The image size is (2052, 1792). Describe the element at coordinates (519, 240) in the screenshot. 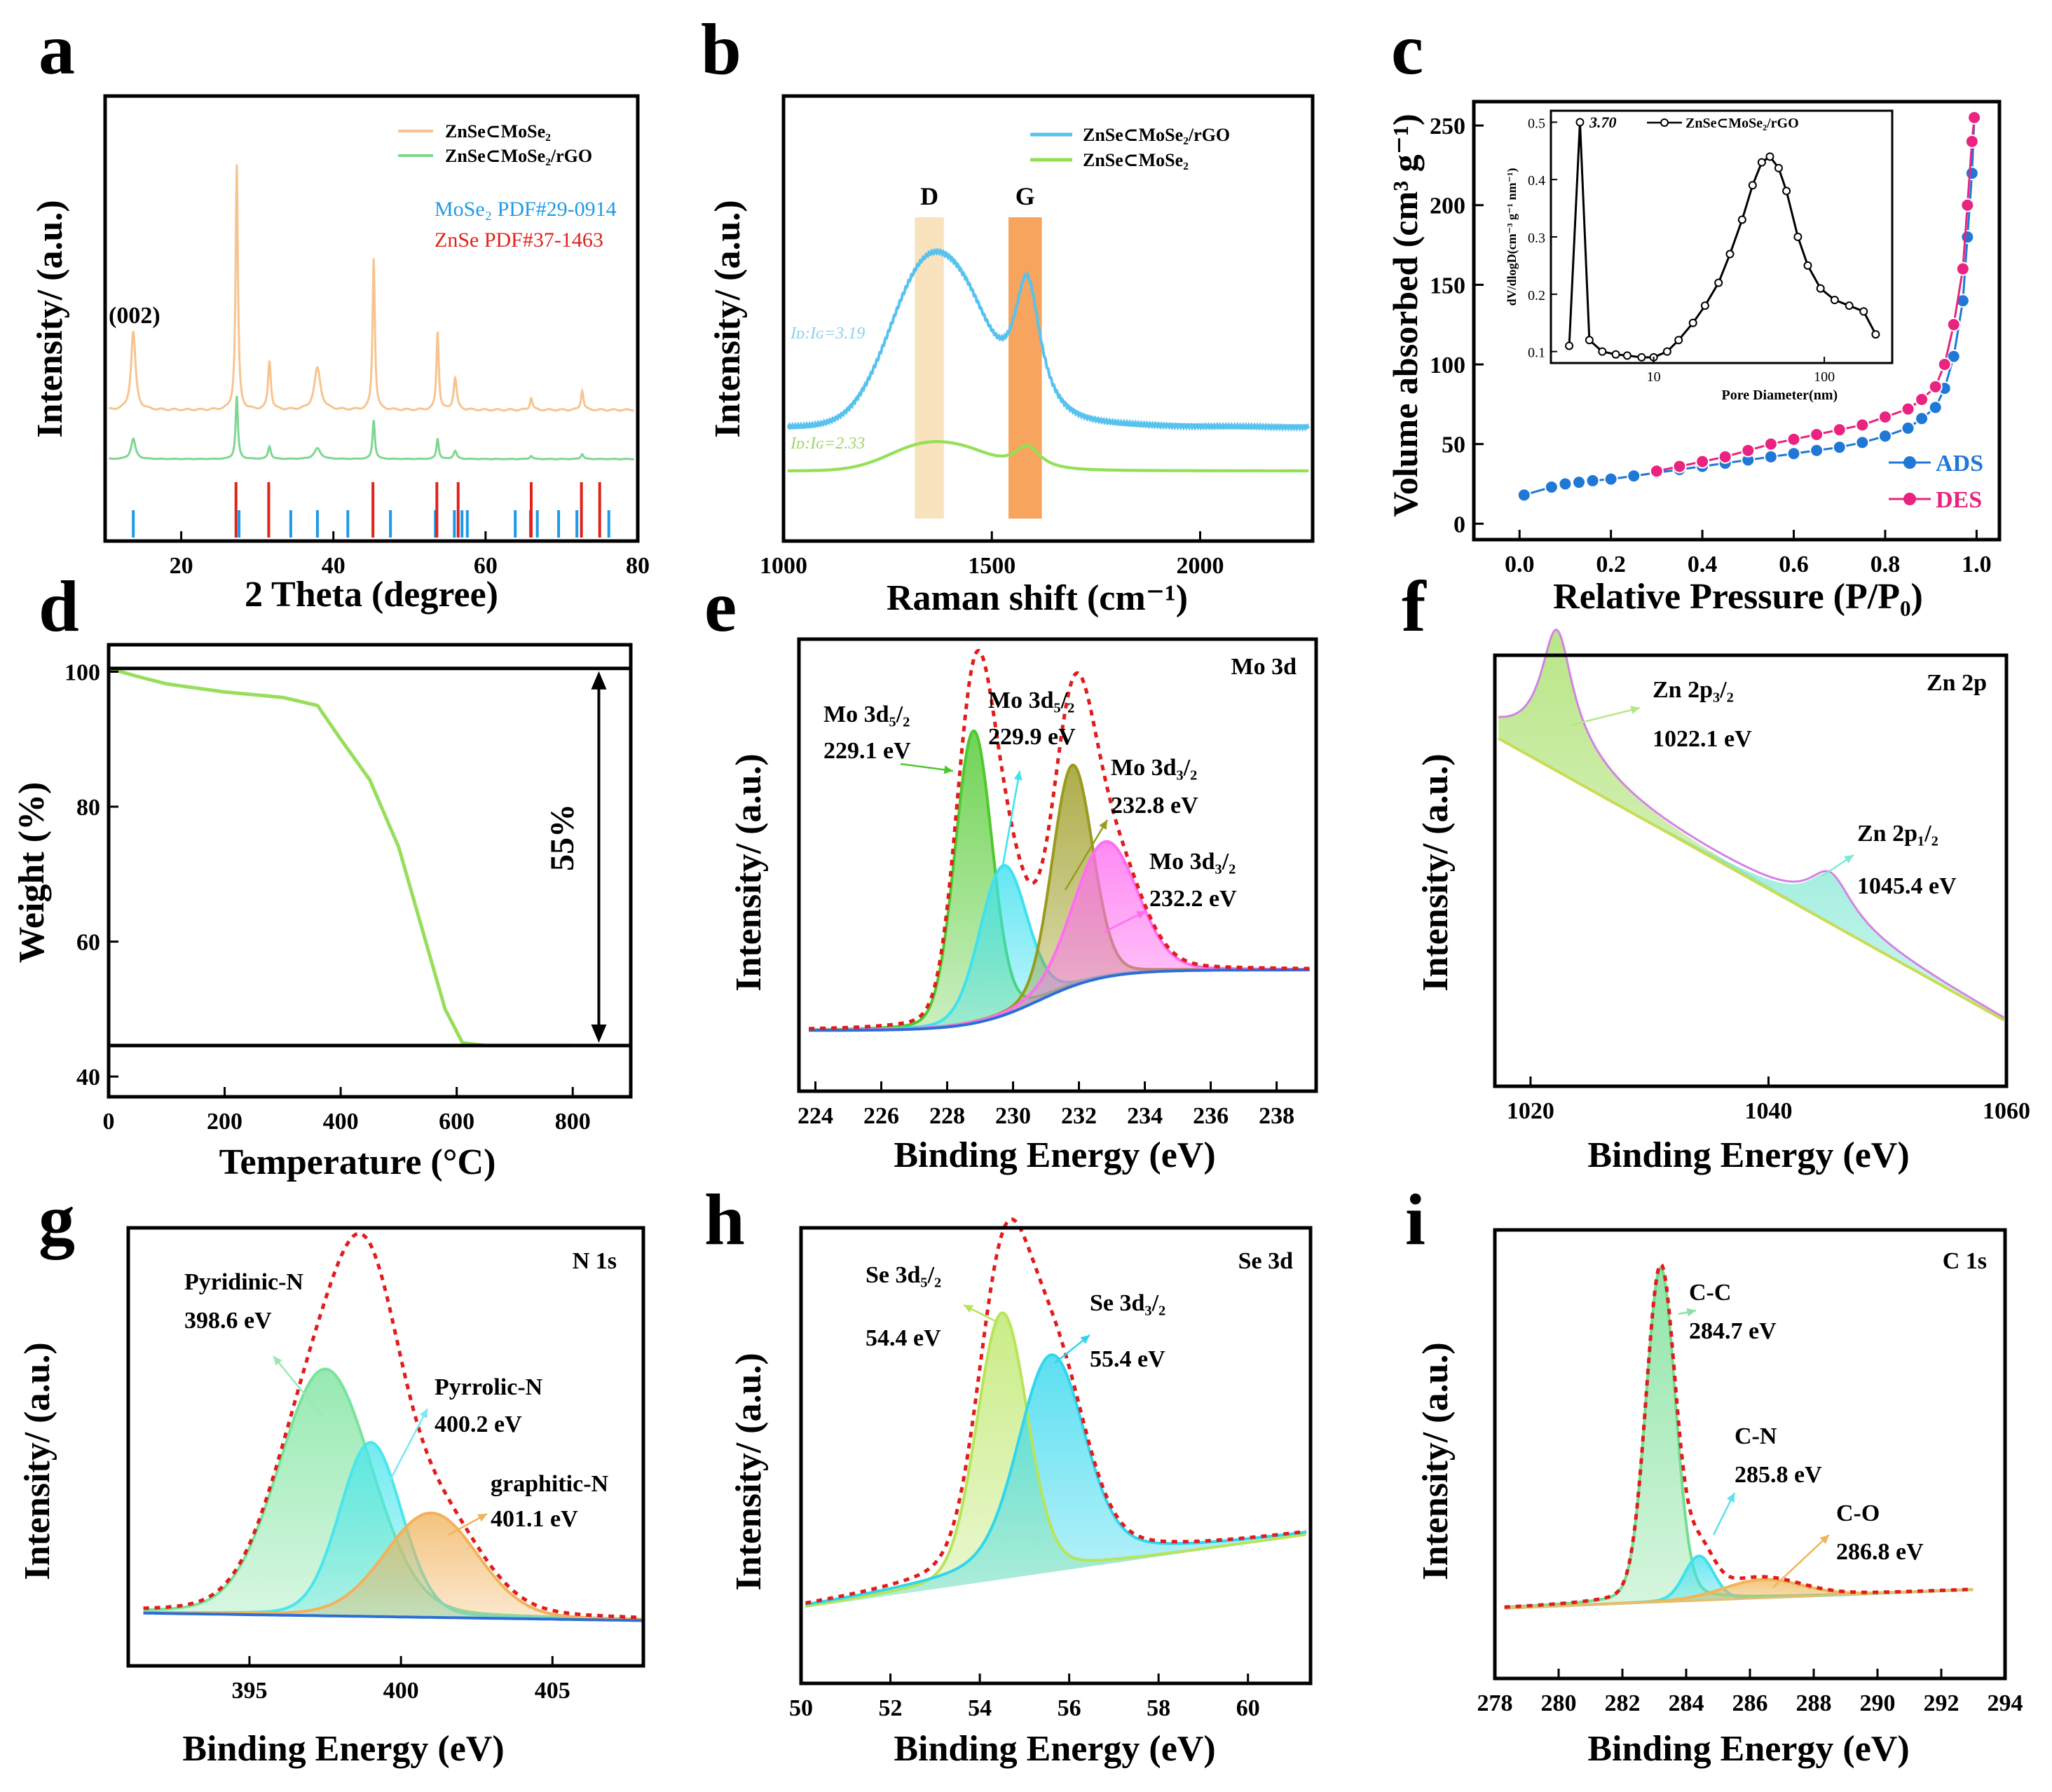

I see `pdf-label: ZnSe PDF#37-1463` at that location.